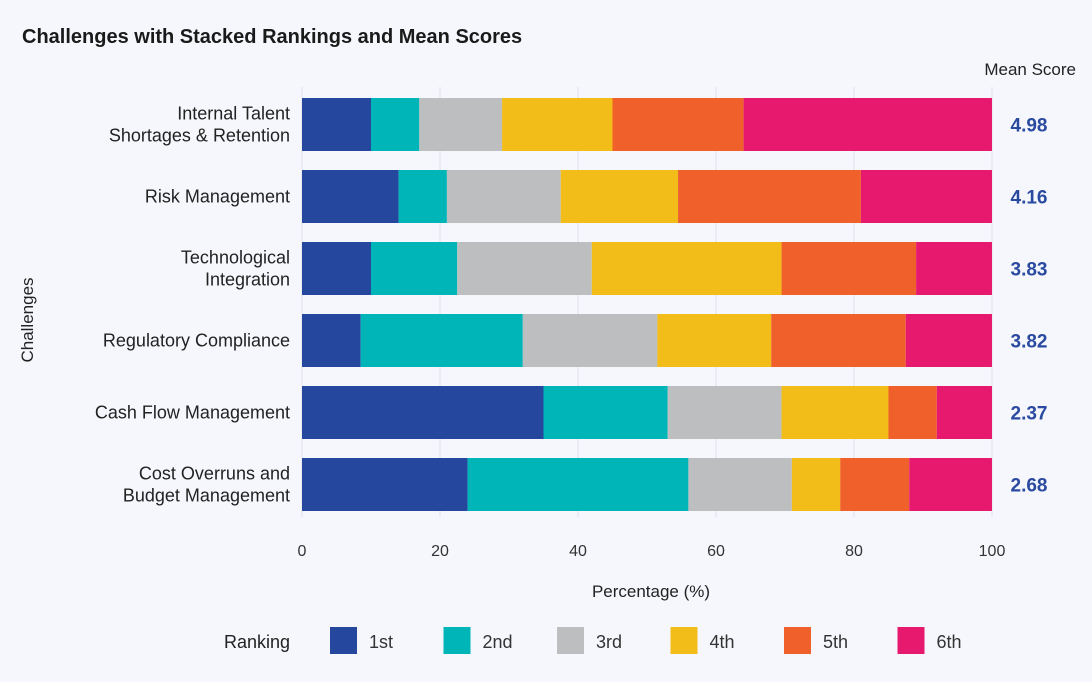  I want to click on category-label-0-0: Internal Talent, so click(233, 114).